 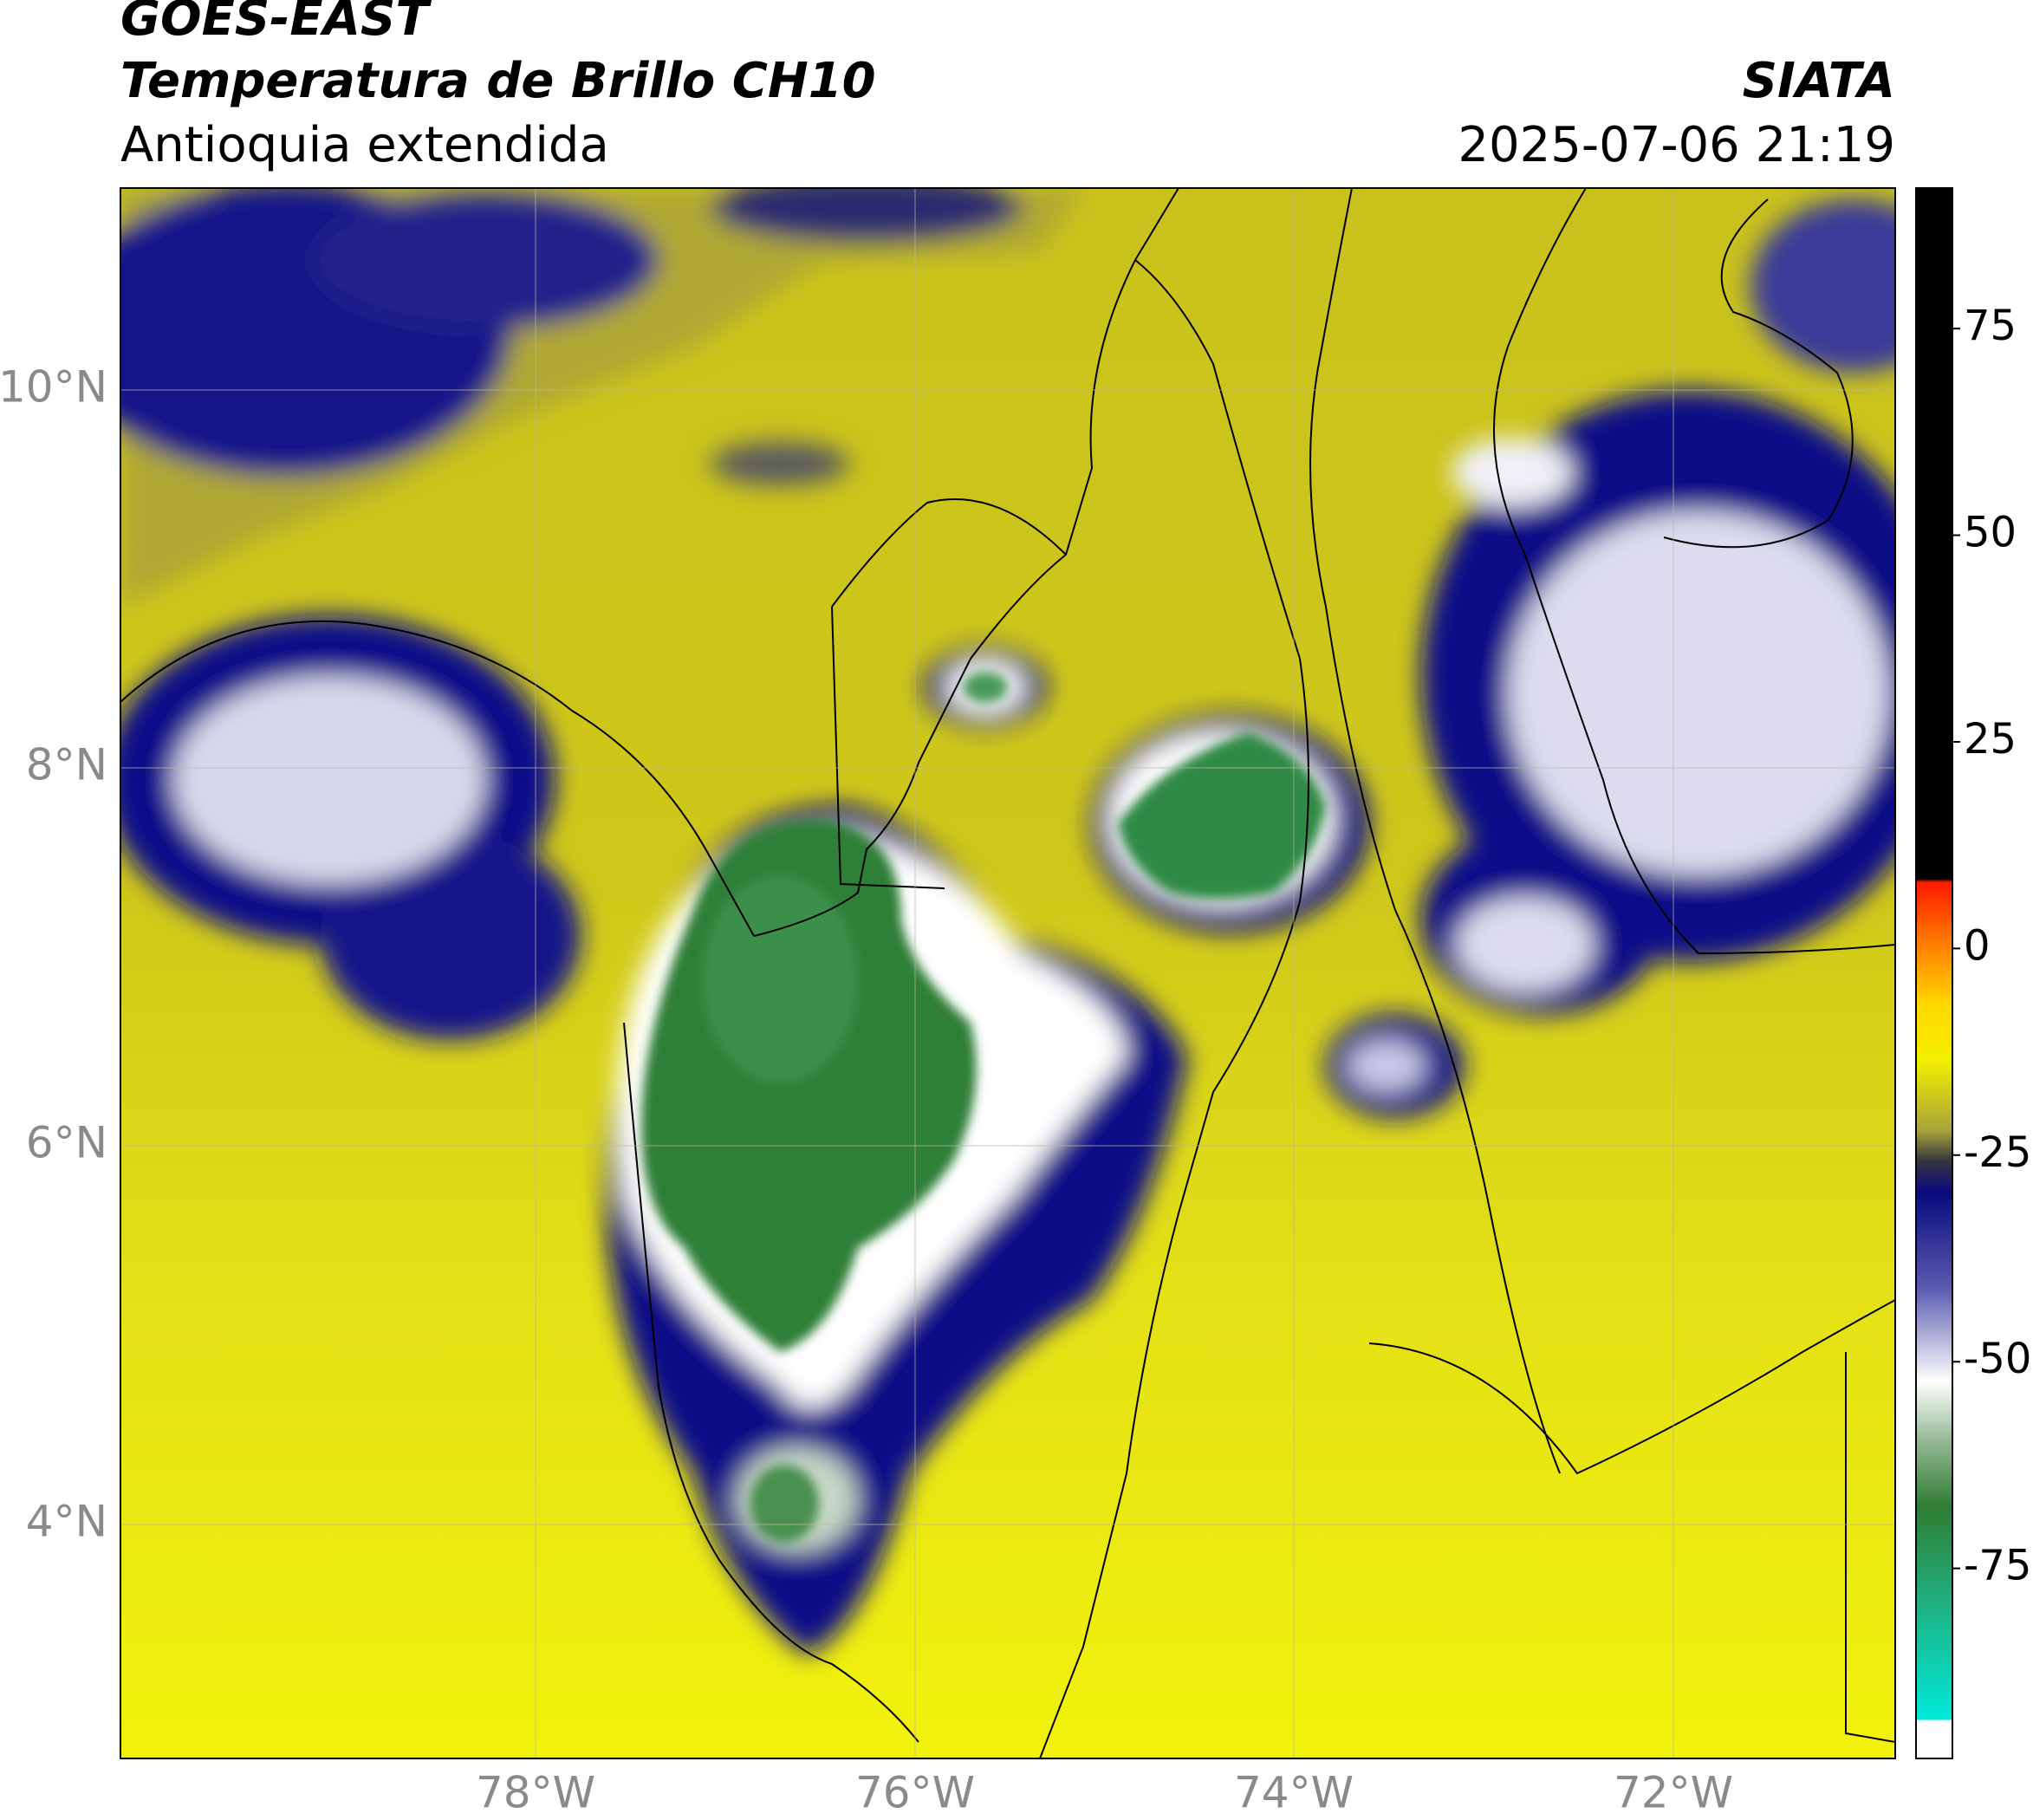 What do you see at coordinates (1997, 1359) in the screenshot?
I see `colorbar-tick-label: -50` at bounding box center [1997, 1359].